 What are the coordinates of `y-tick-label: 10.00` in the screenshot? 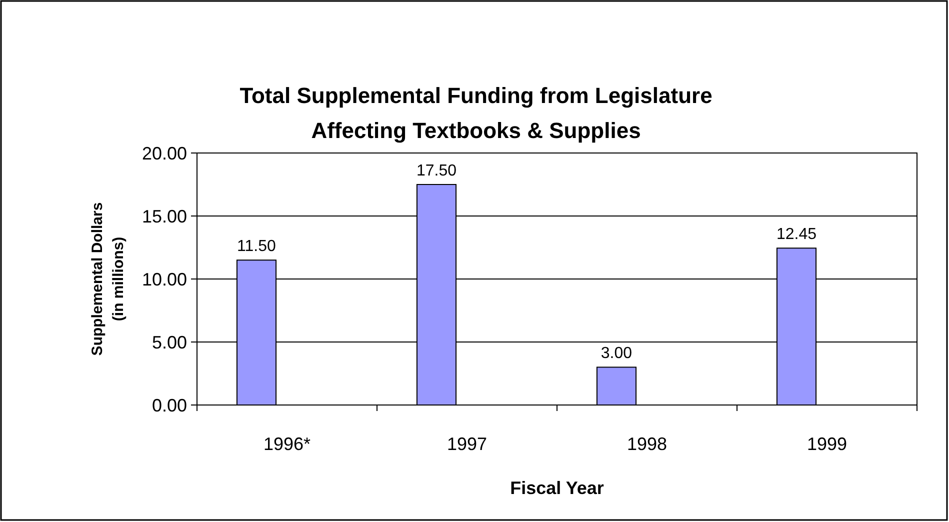 It's located at (164, 279).